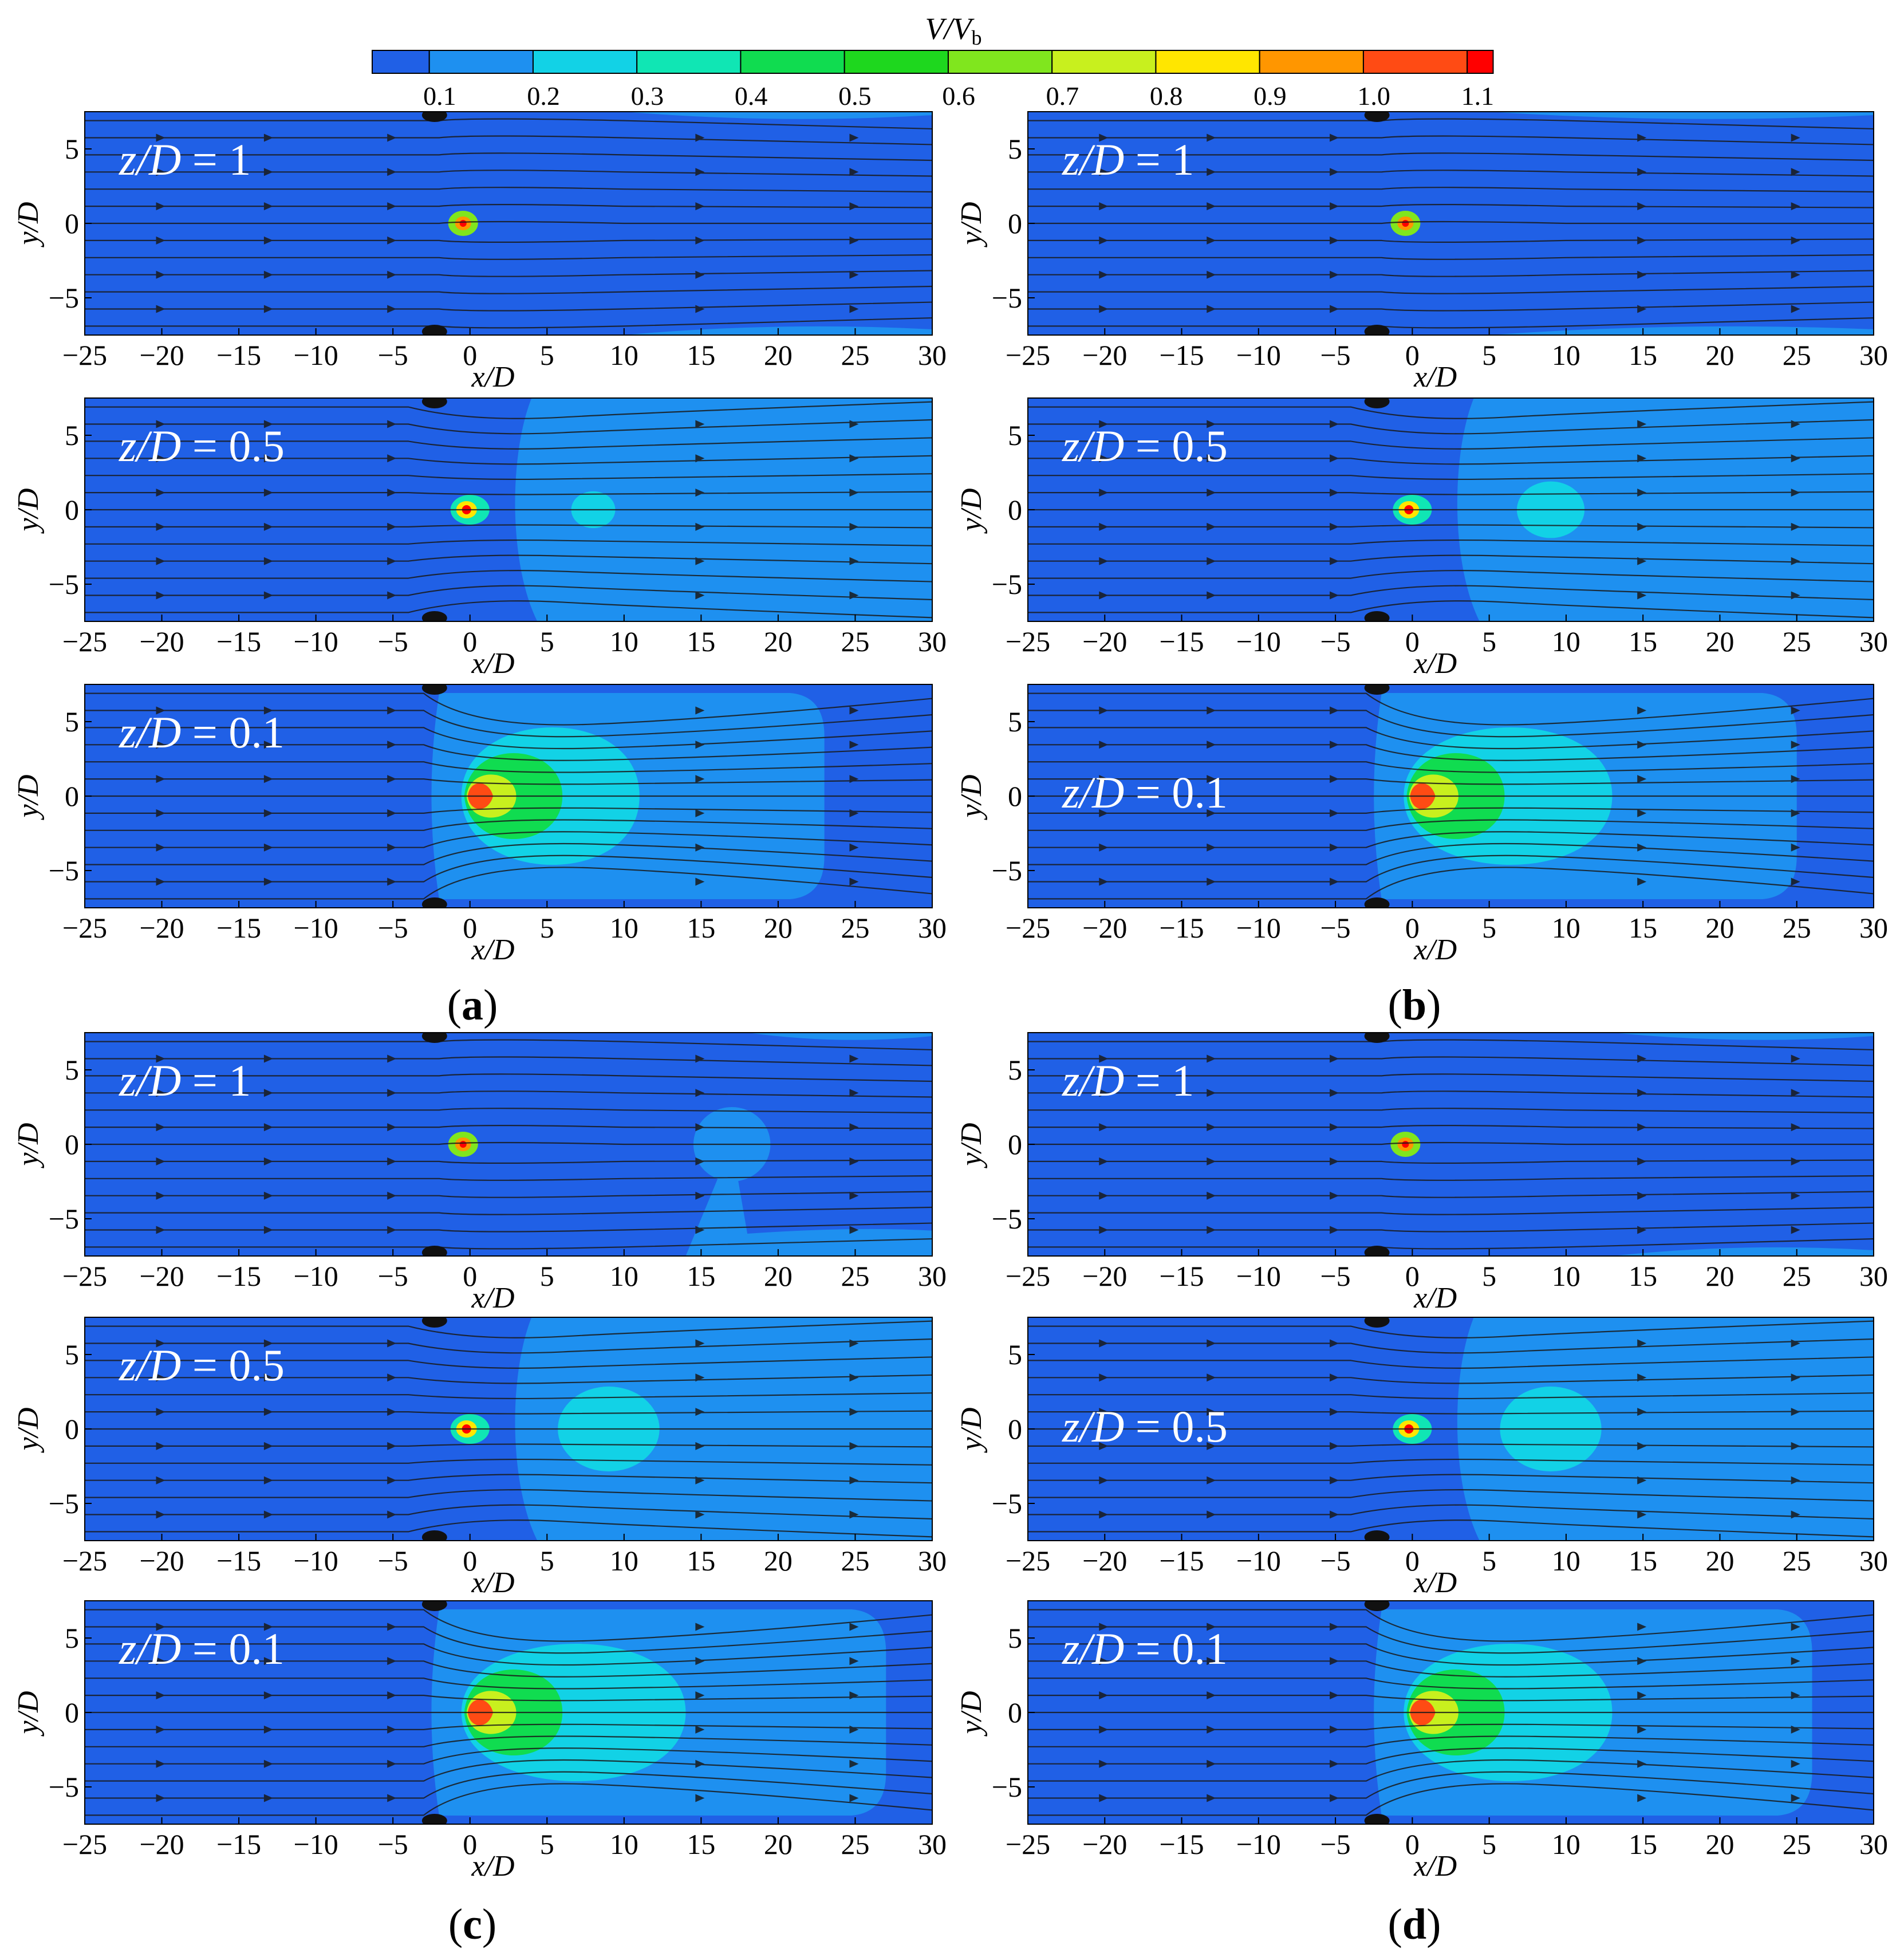 The height and width of the screenshot is (1949, 1904). I want to click on y-tick-label: 5, so click(1015, 1355).